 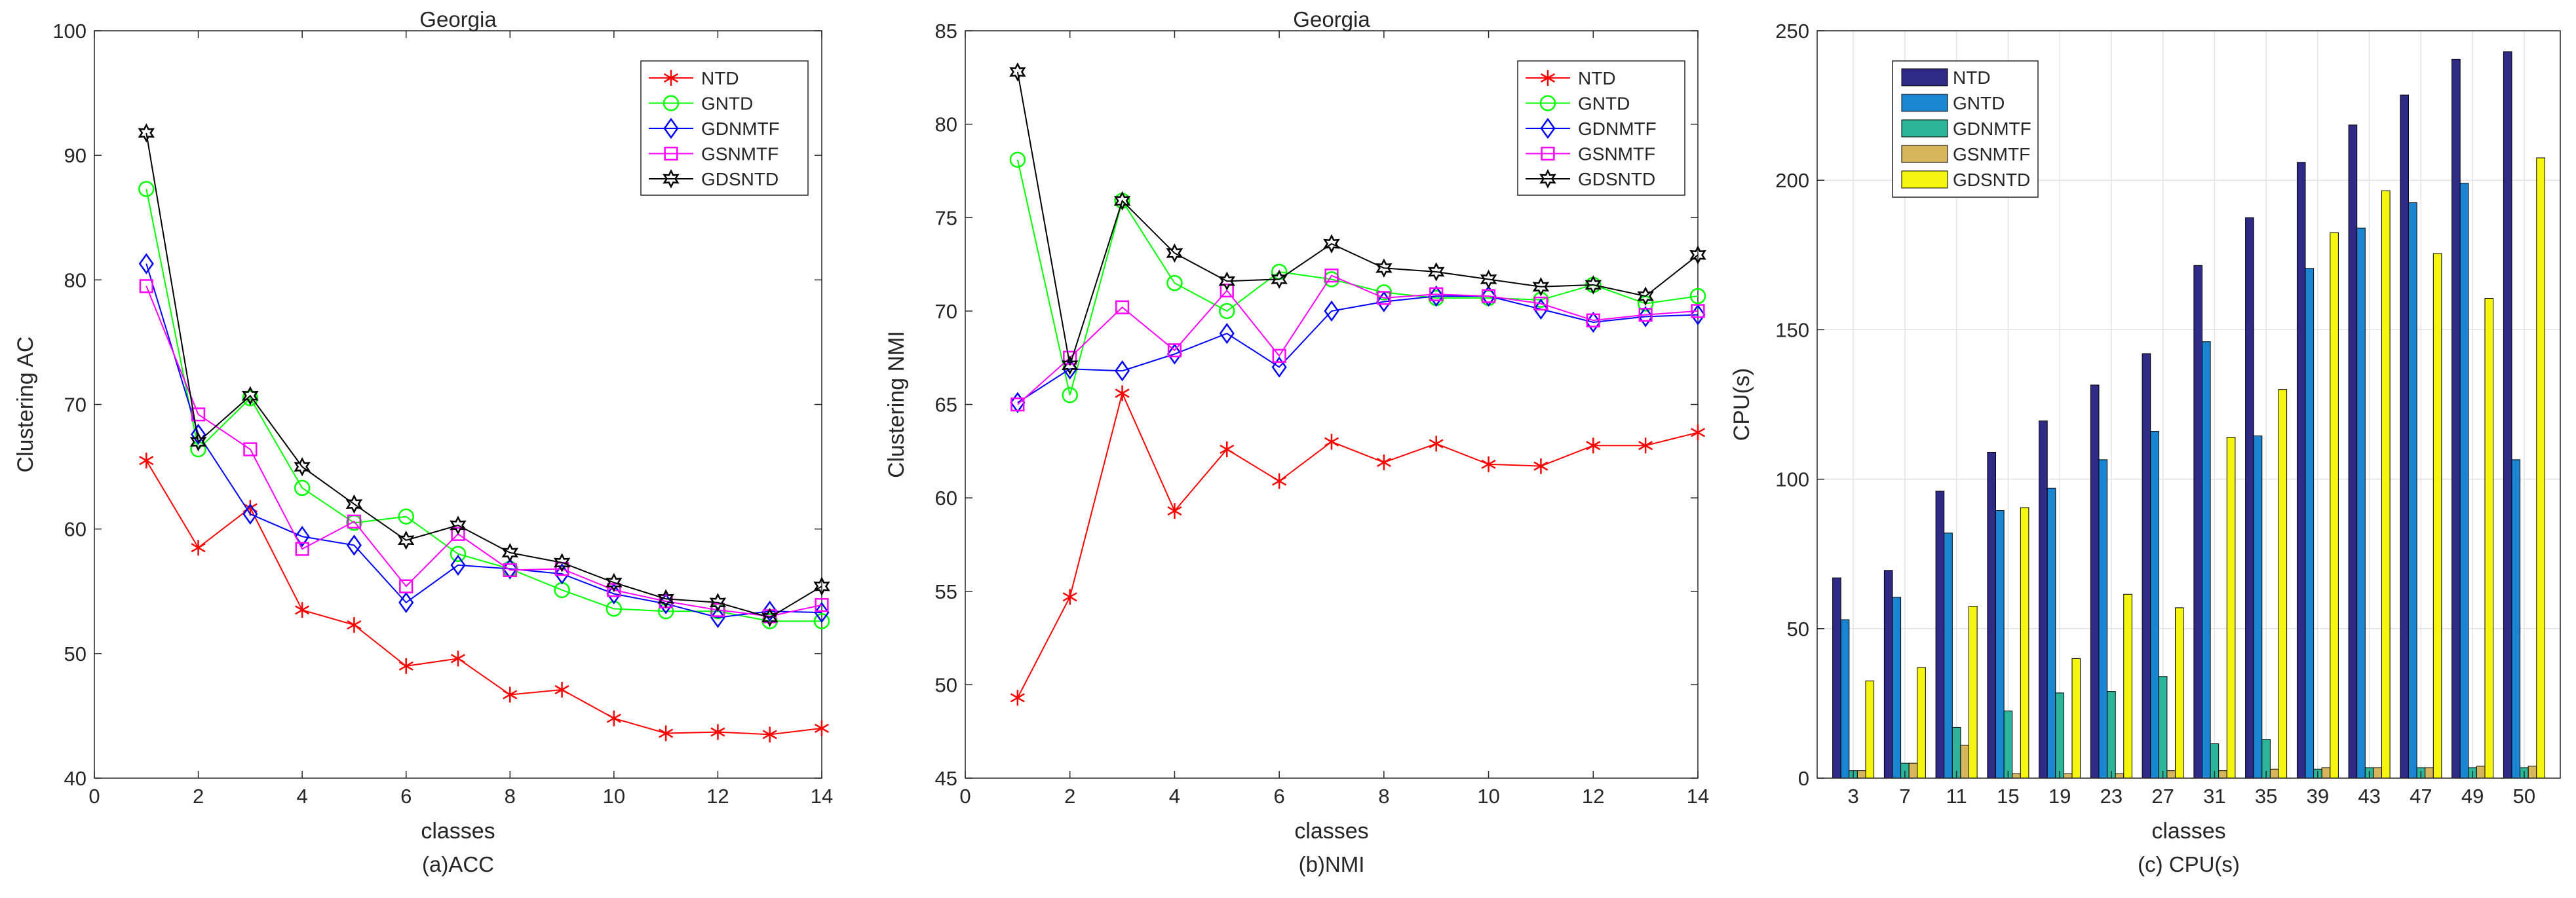 I want to click on y-tick-label: 70, so click(x=946, y=311).